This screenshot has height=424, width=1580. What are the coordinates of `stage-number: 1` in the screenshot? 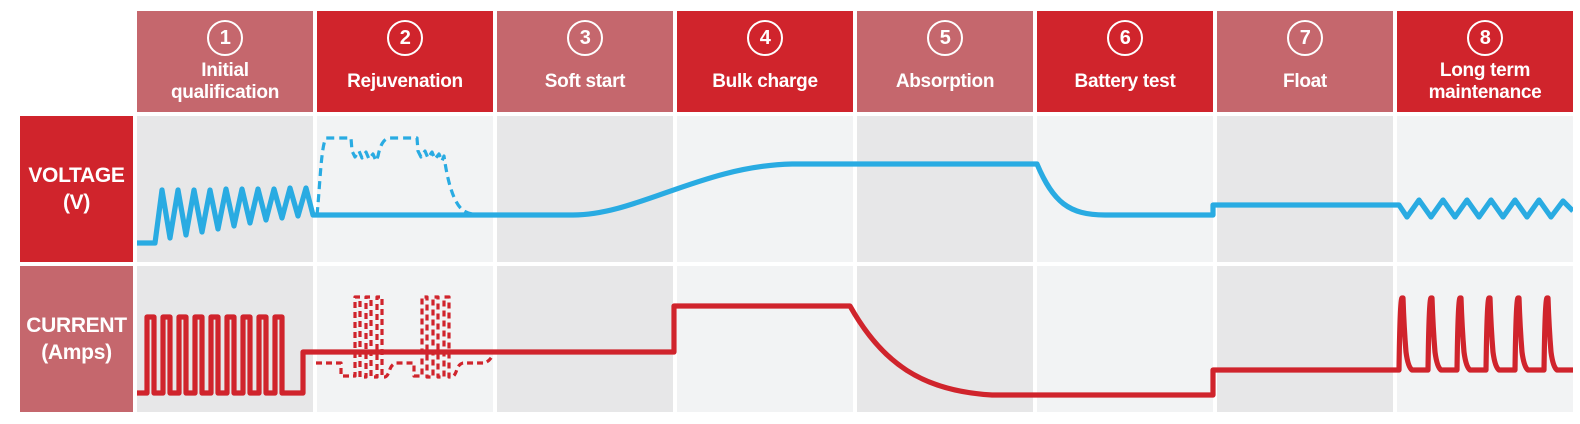 It's located at (225, 37).